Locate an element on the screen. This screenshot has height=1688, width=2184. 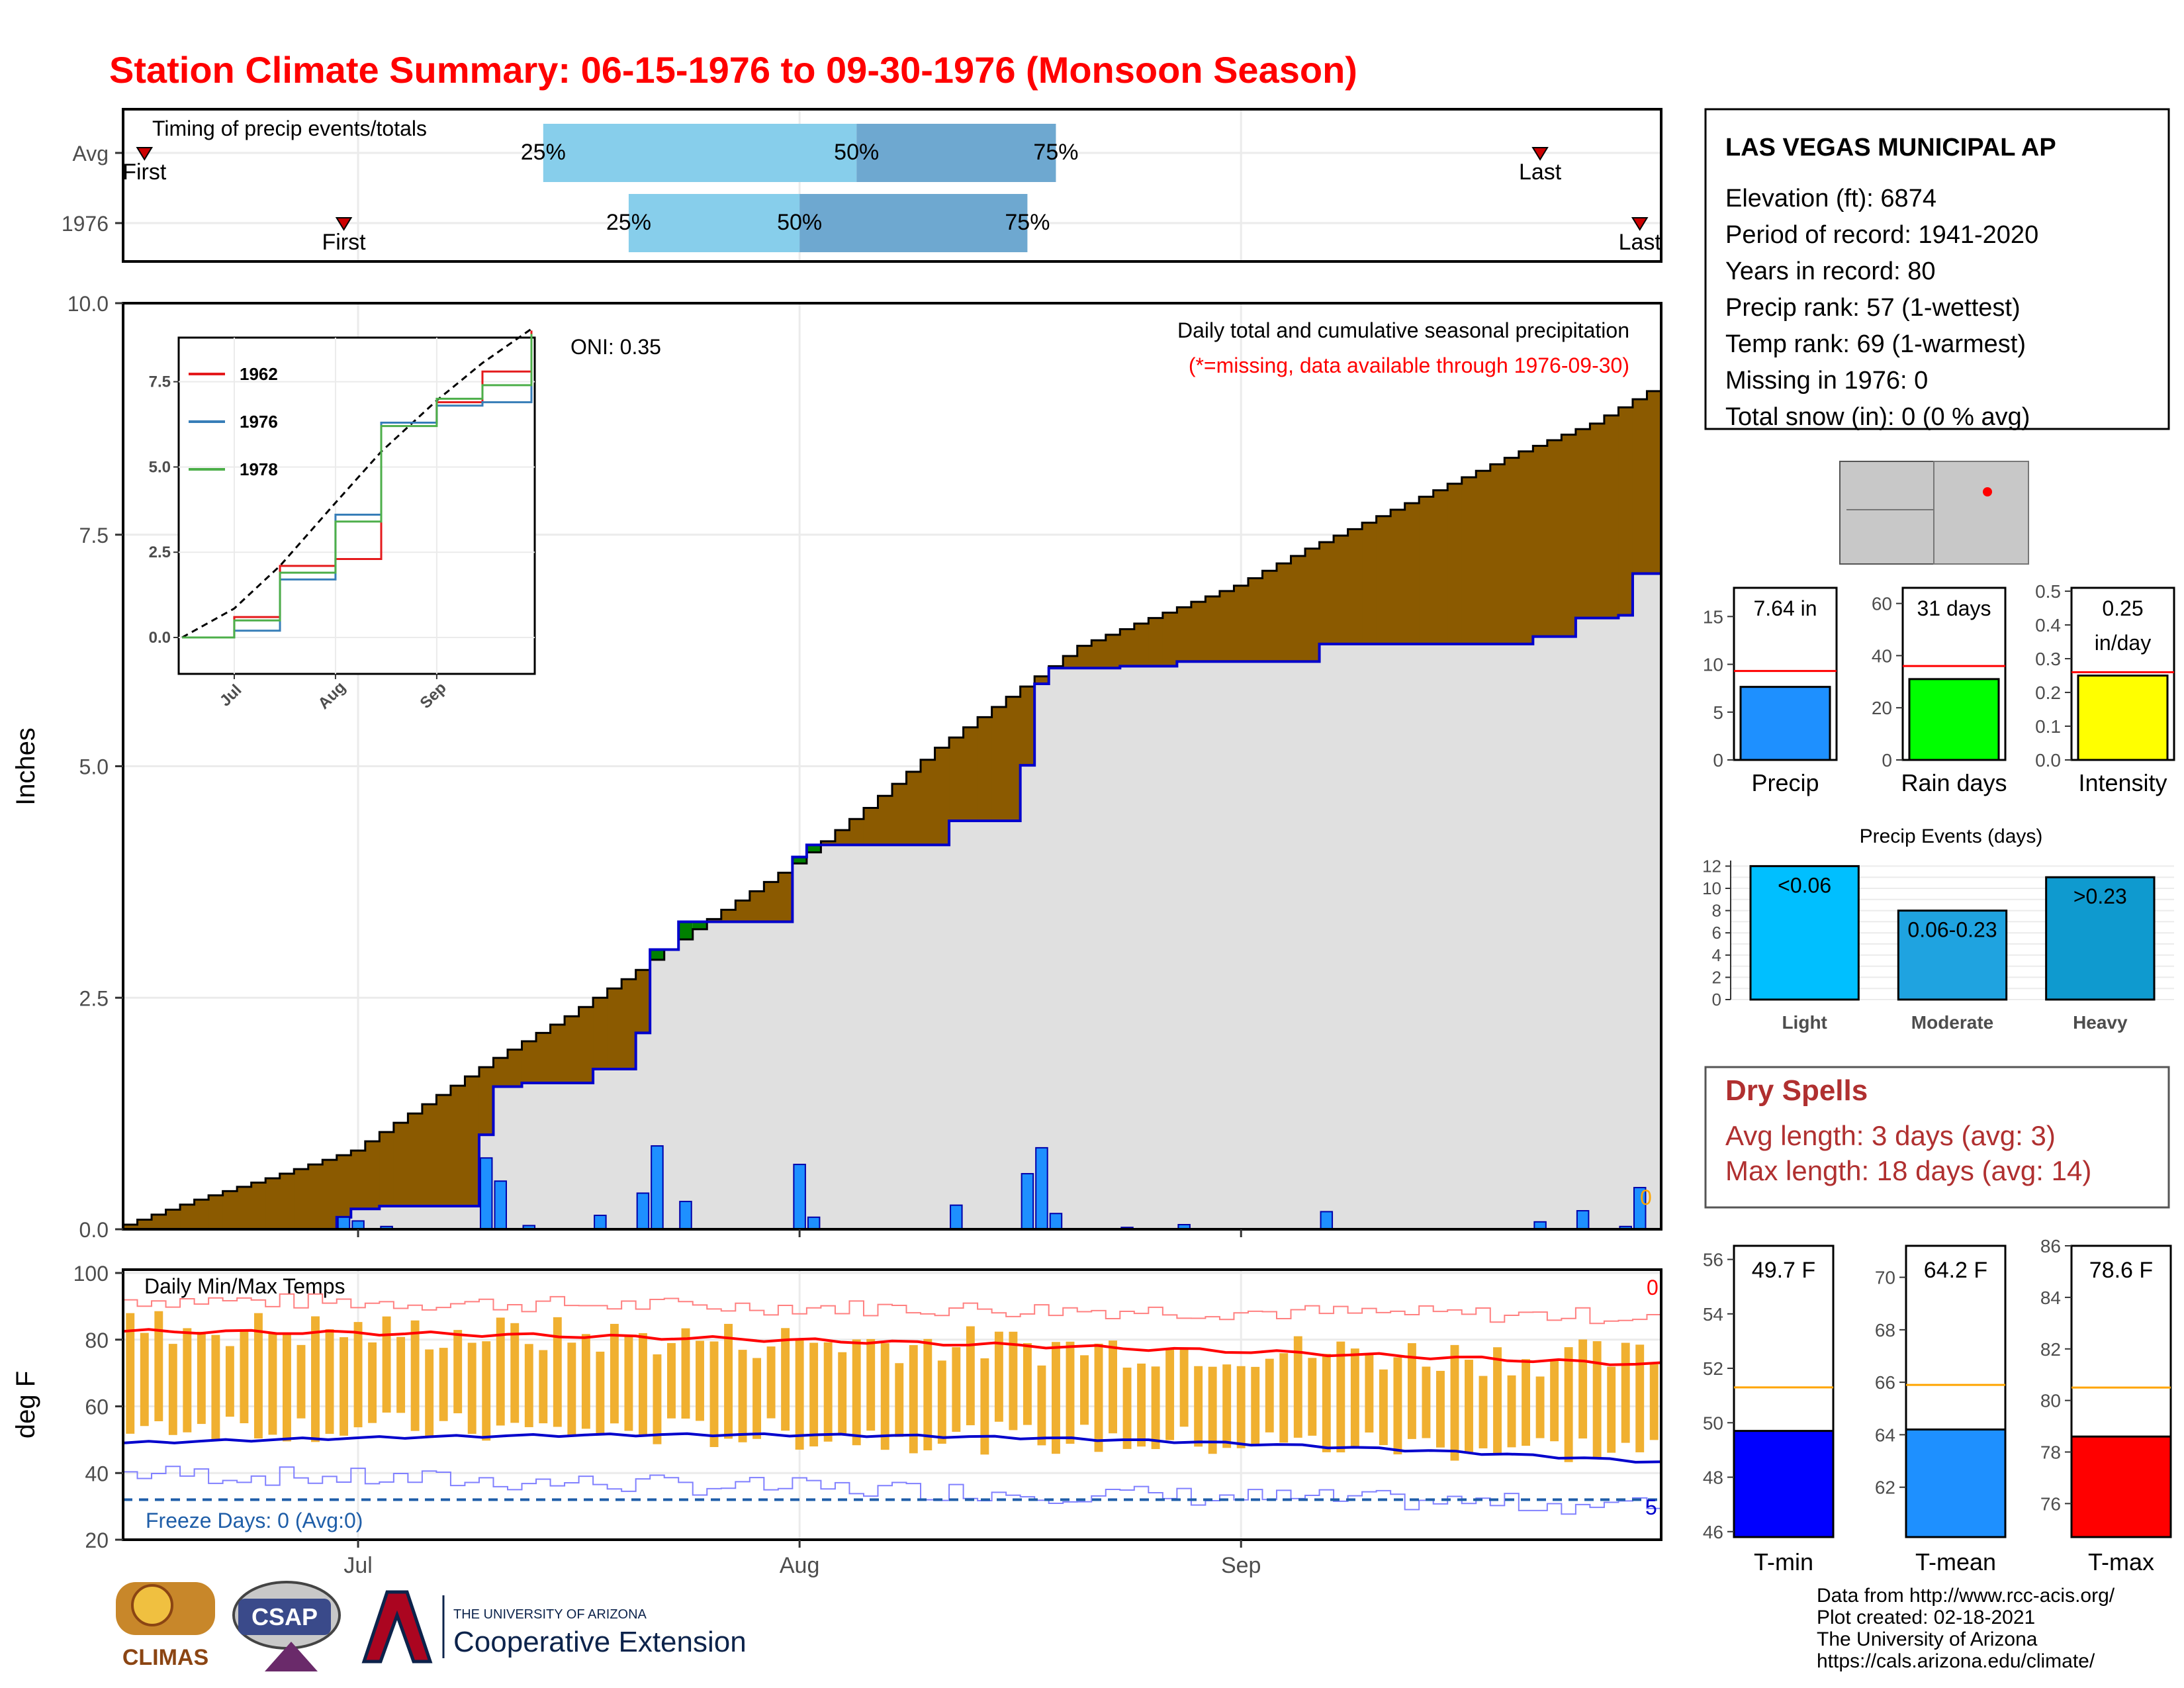
timing-q50-label: 50% is located at coordinates (856, 152).